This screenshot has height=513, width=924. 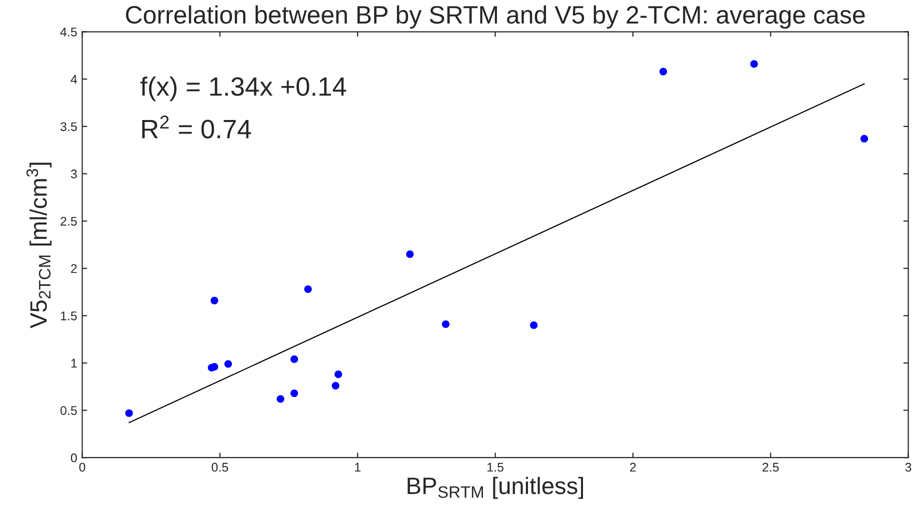 I want to click on y-tick-label: 3, so click(x=73, y=174).